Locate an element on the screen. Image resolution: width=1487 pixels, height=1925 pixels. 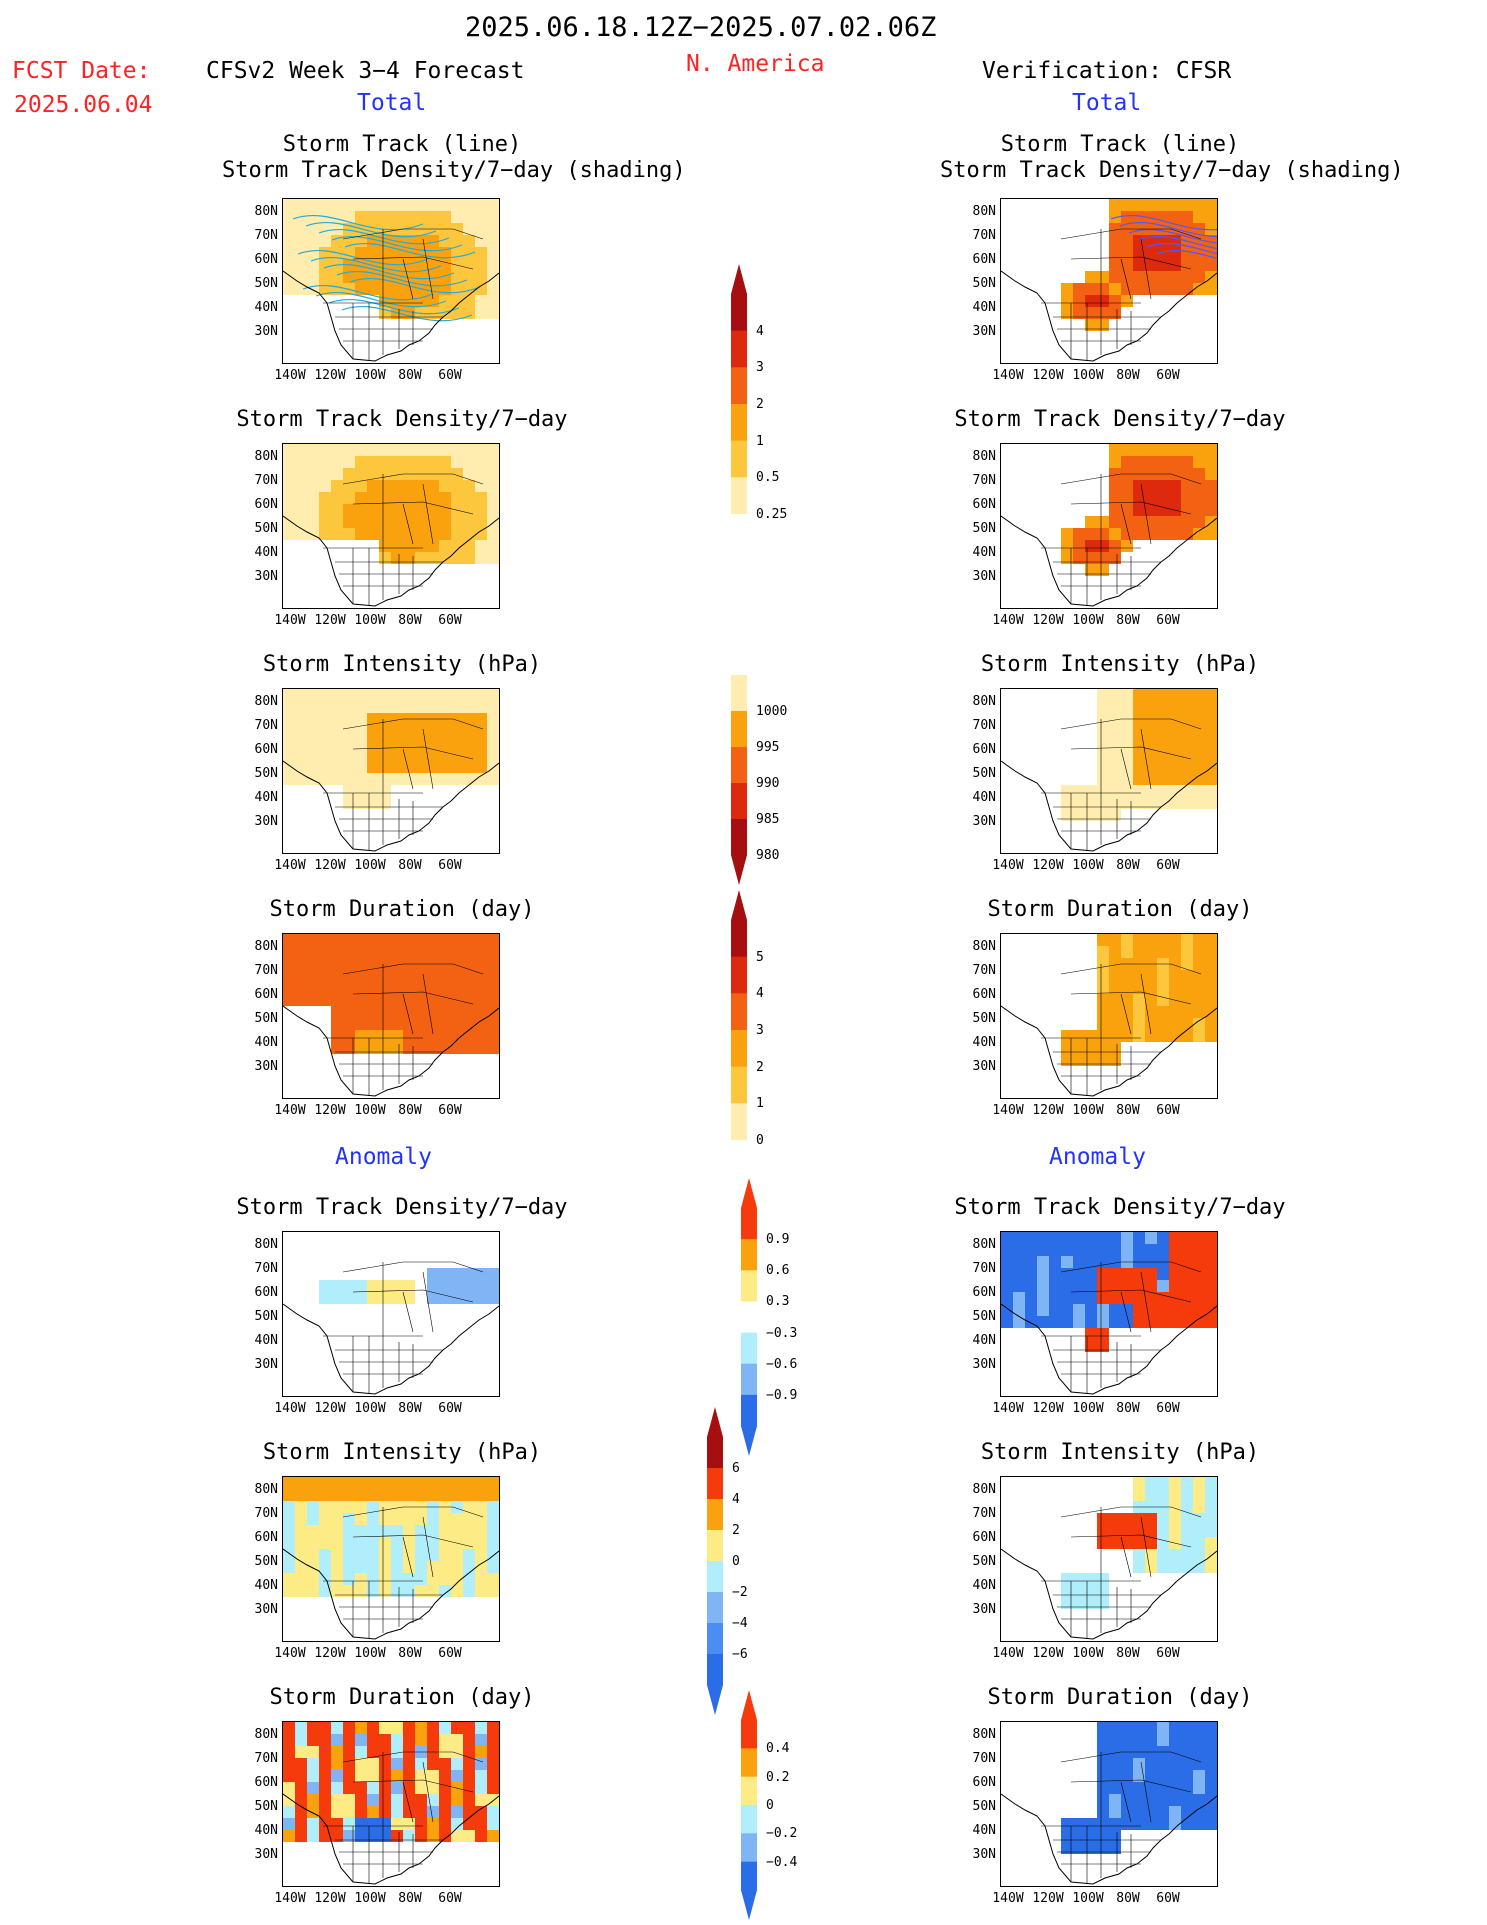
colorbar-label: 0 is located at coordinates (760, 1140).